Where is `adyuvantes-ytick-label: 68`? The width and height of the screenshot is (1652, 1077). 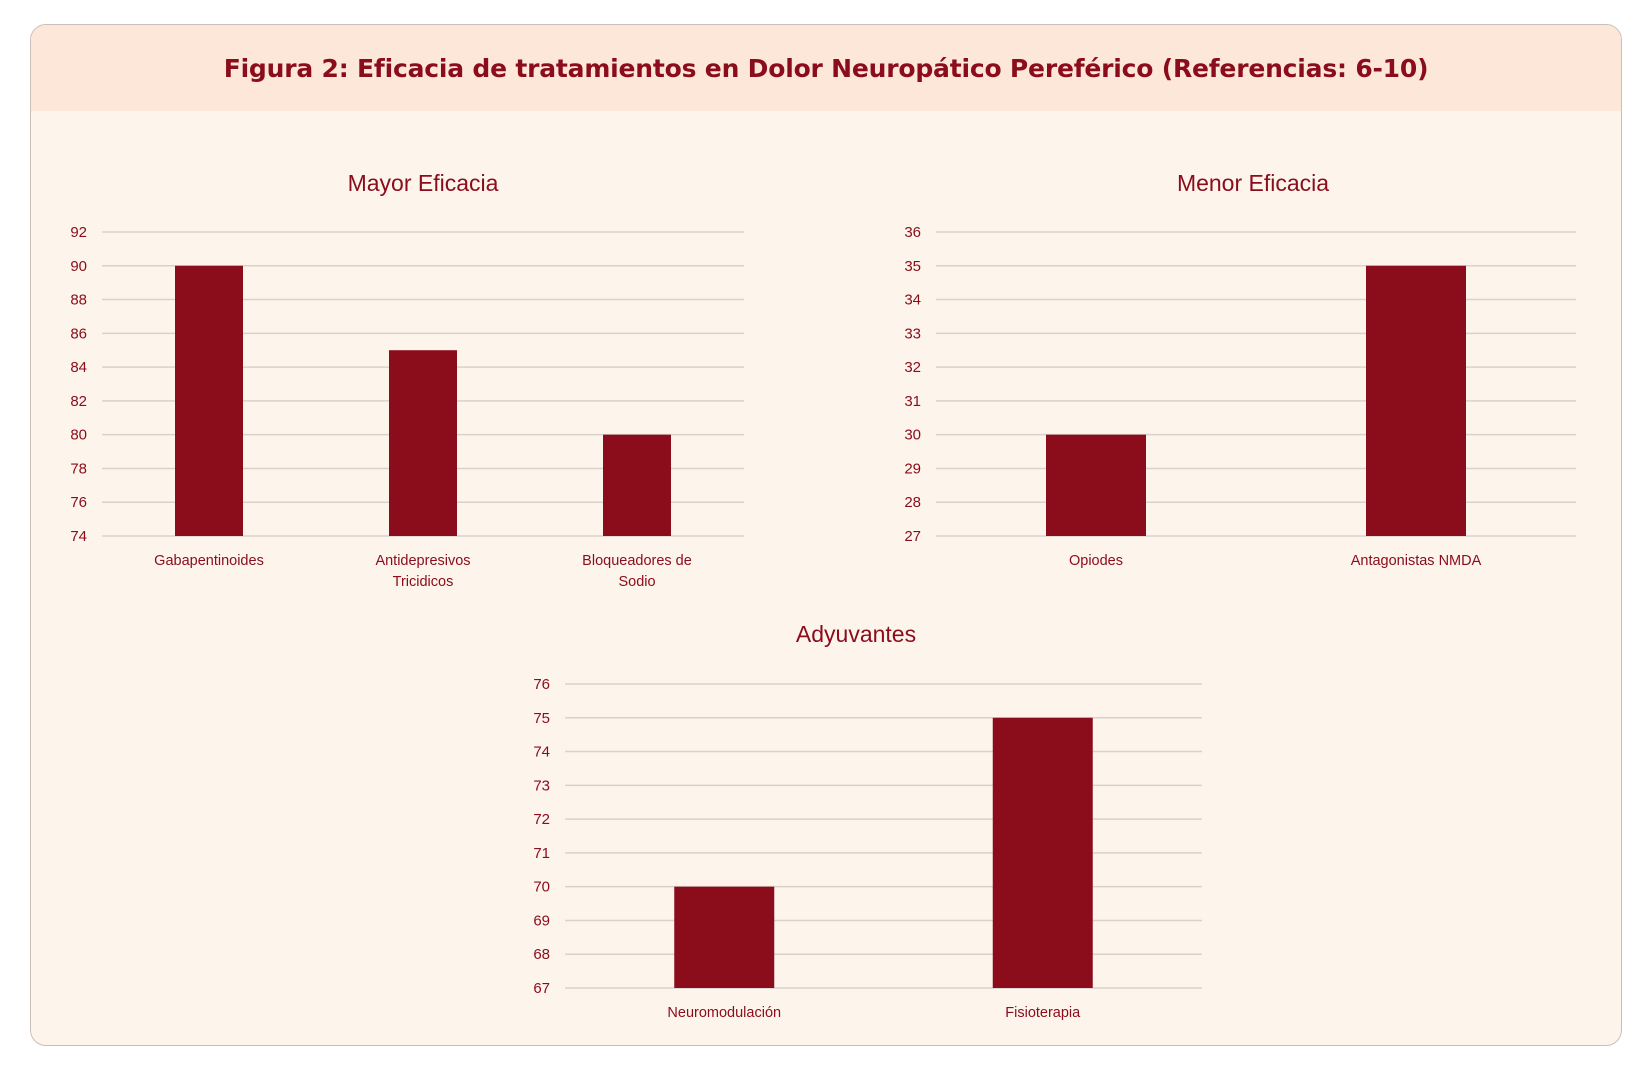
adyuvantes-ytick-label: 68 is located at coordinates (541, 954).